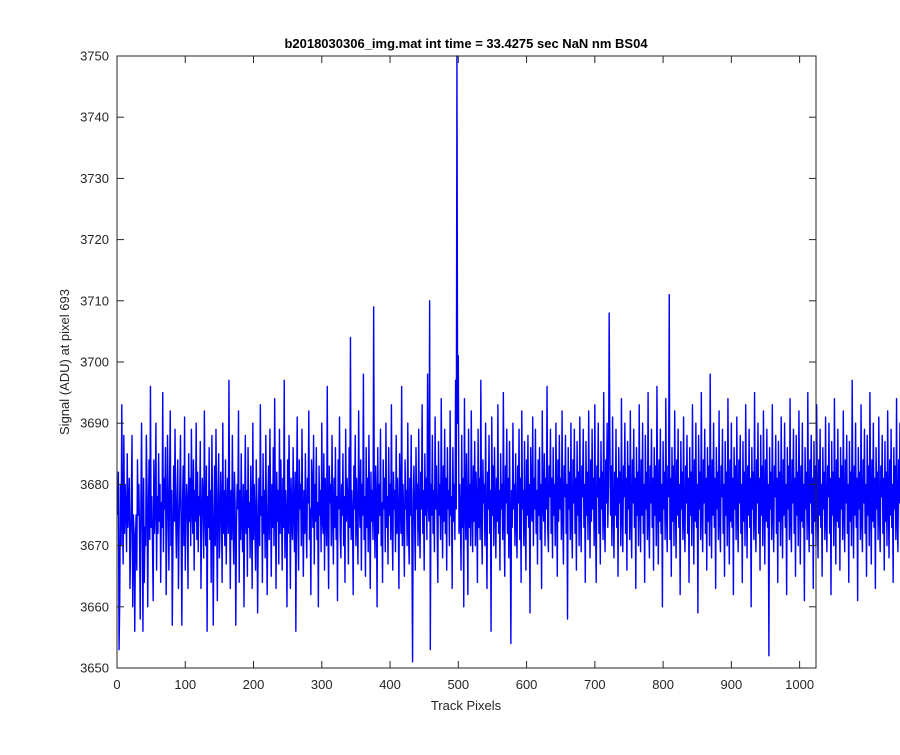 The height and width of the screenshot is (755, 900). Describe the element at coordinates (94, 668) in the screenshot. I see `y-tick-label: 3650` at that location.